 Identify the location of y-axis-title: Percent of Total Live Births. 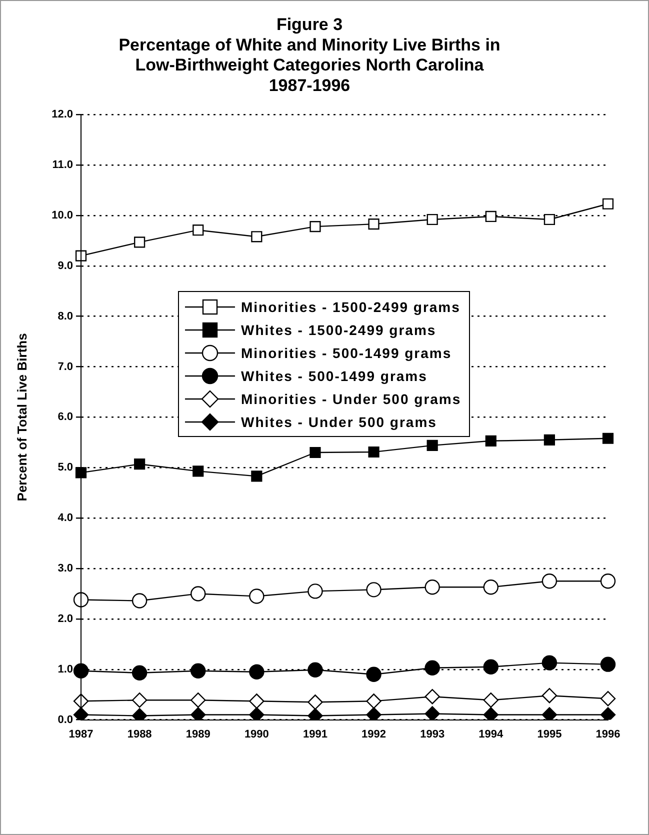
(22, 417).